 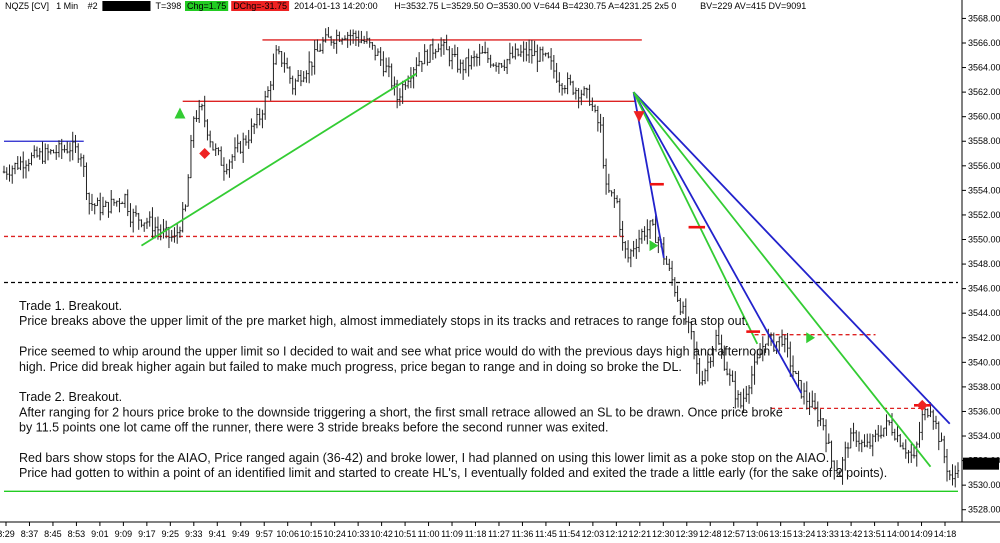 I want to click on x-tick-label: 11:36, so click(x=523, y=534).